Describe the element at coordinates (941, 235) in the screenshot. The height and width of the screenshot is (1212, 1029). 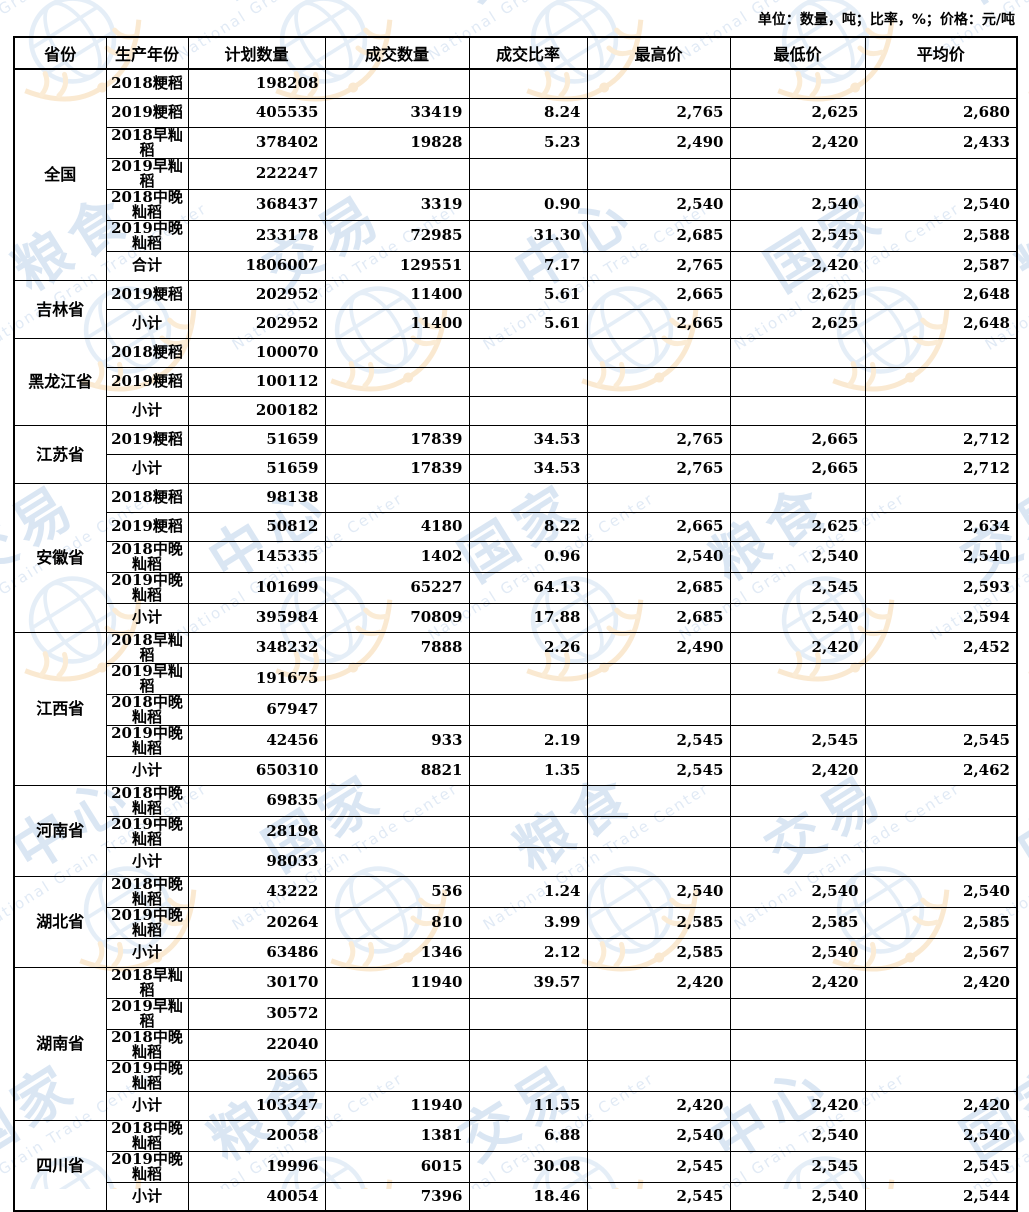
I see `avg-cell: 2,588` at that location.